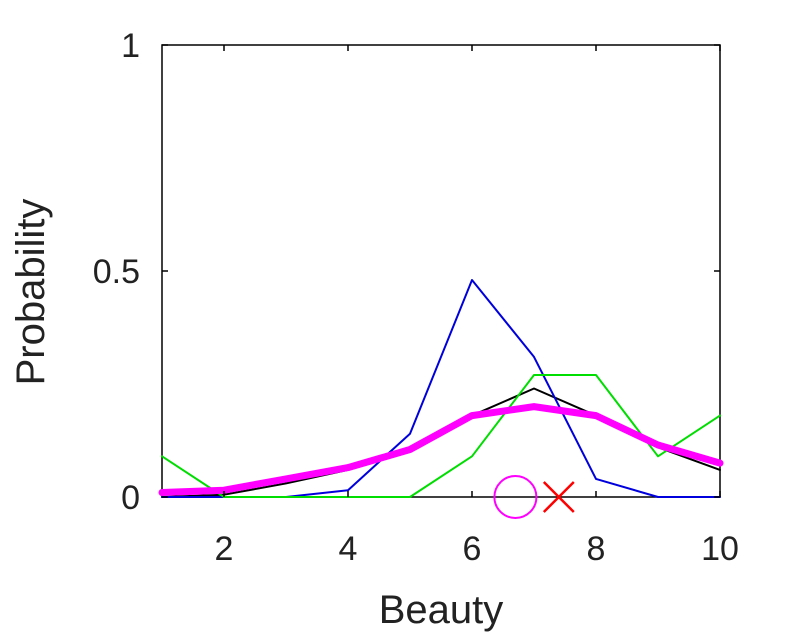 Image resolution: width=797 pixels, height=638 pixels. What do you see at coordinates (130, 46) in the screenshot?
I see `y-tick-label: 1` at bounding box center [130, 46].